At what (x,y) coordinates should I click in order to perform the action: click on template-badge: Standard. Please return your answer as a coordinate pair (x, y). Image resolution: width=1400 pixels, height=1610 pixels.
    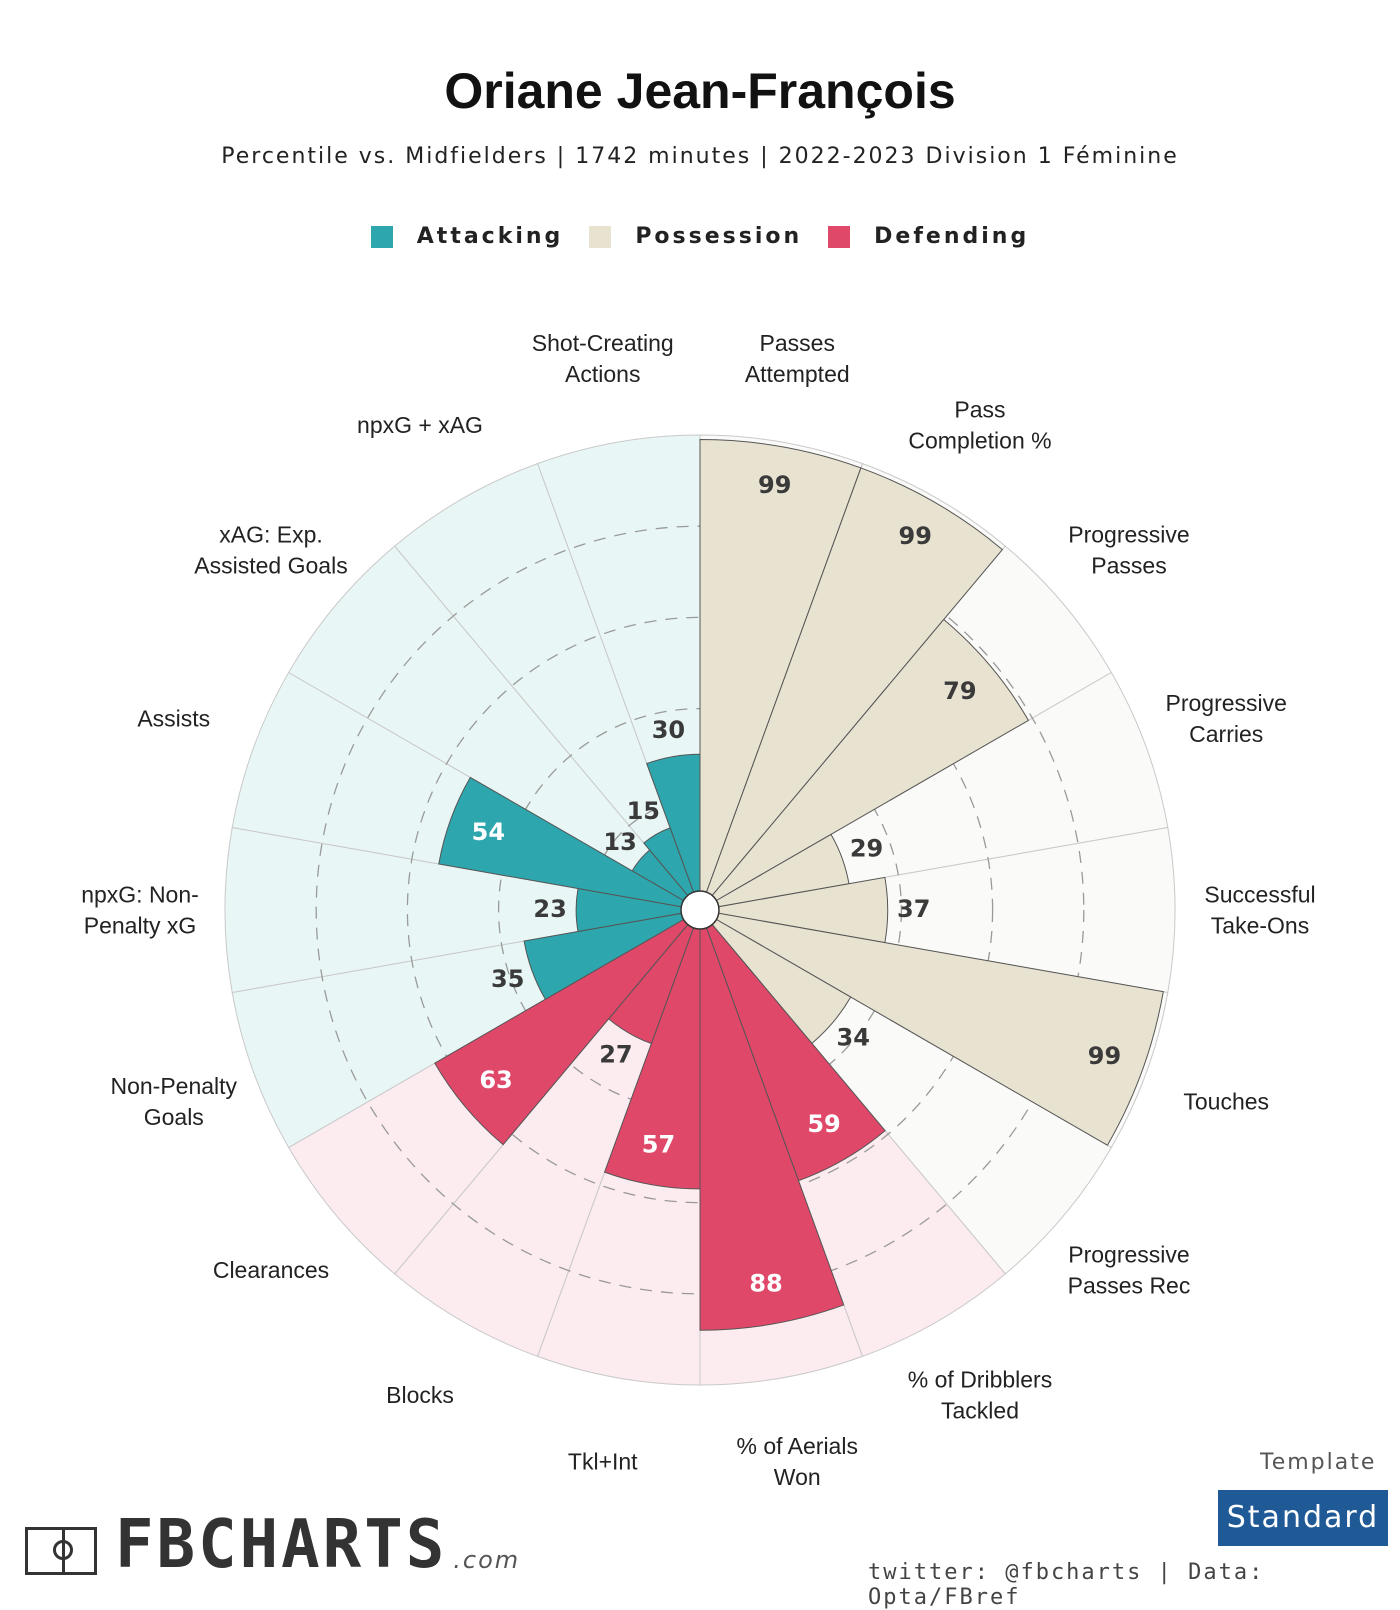
    Looking at the image, I should click on (1303, 1518).